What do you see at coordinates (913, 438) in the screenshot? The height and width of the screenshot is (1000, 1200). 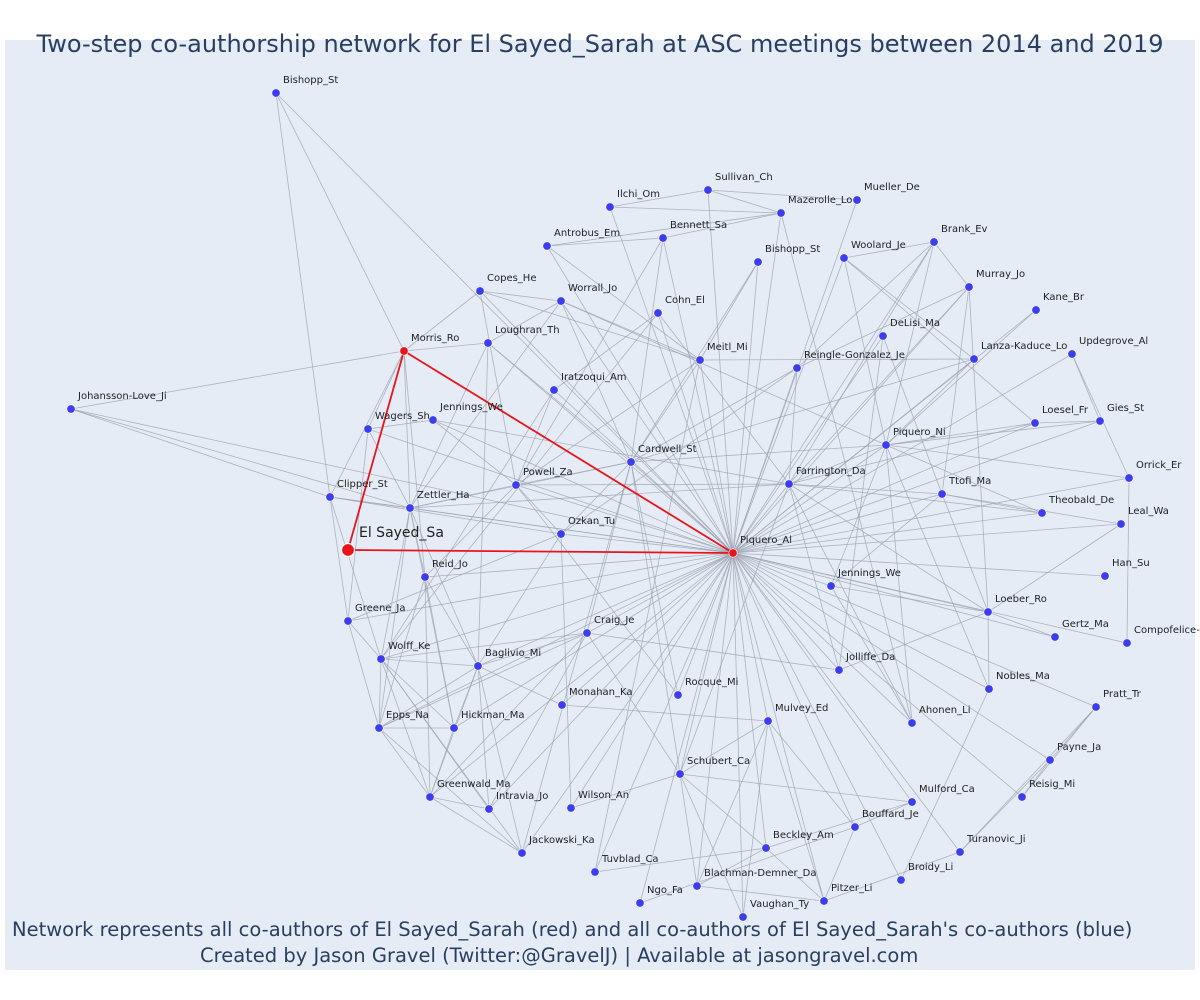 I see `node-piquero_ni: Piquero_Ni` at bounding box center [913, 438].